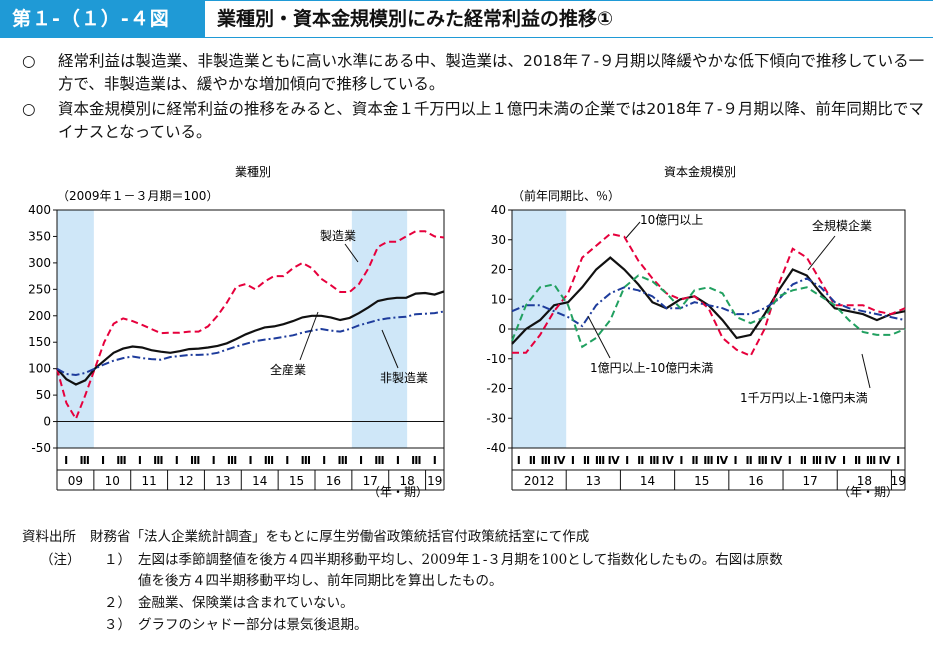 Image resolution: width=933 pixels, height=647 pixels. Describe the element at coordinates (137, 196) in the screenshot. I see `y-axis-label: （2009年１－３月期＝100）` at that location.